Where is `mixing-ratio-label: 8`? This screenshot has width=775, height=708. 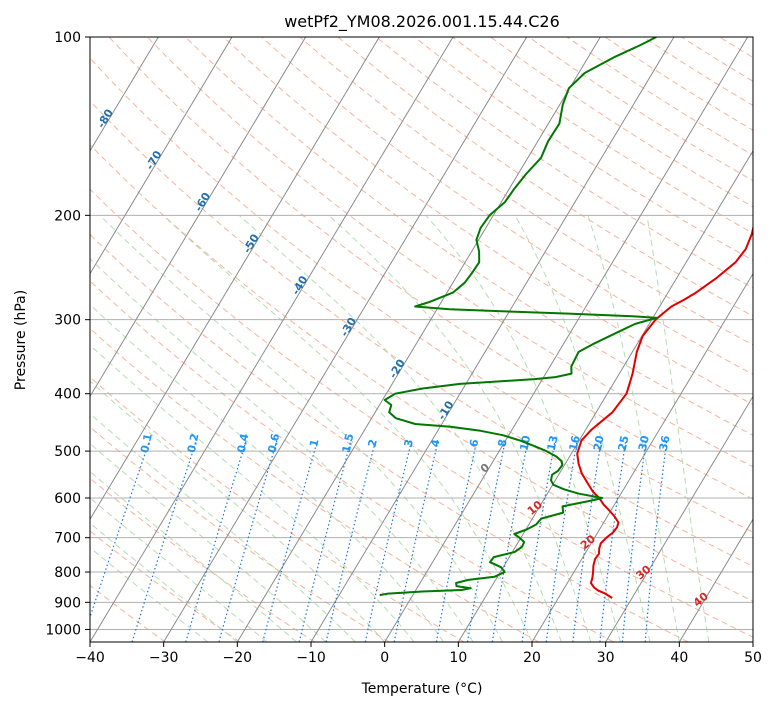 mixing-ratio-label: 8 is located at coordinates (503, 443).